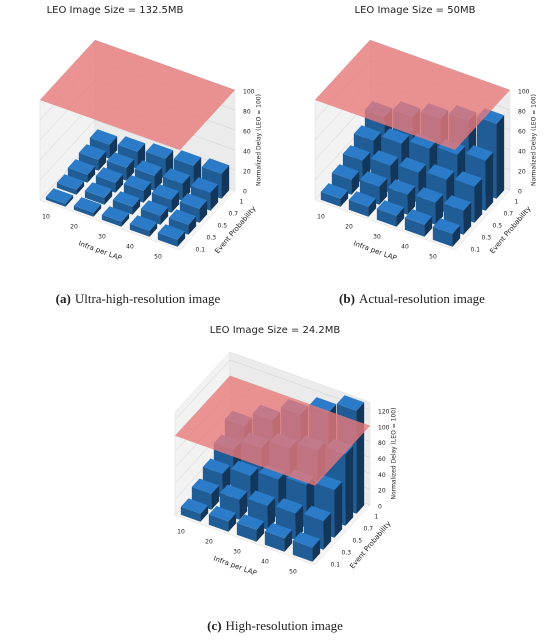  Describe the element at coordinates (247, 132) in the screenshot. I see `z-tick-label: 60` at that location.